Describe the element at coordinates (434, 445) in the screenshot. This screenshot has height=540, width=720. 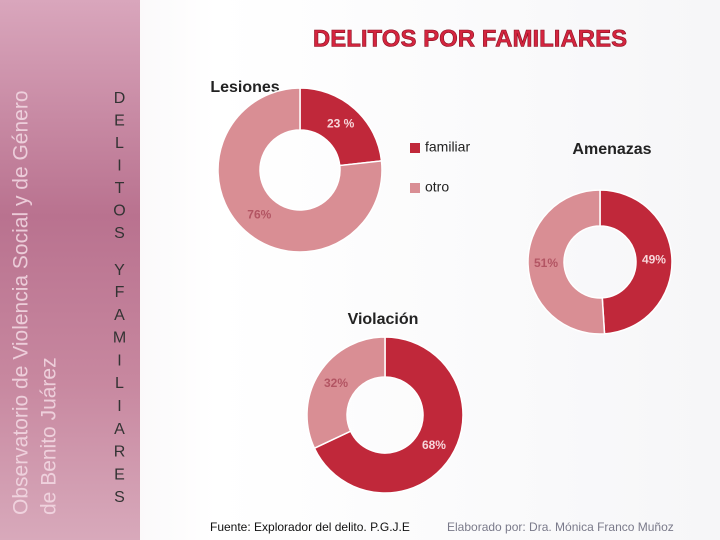
I see `value-label: 68%` at that location.